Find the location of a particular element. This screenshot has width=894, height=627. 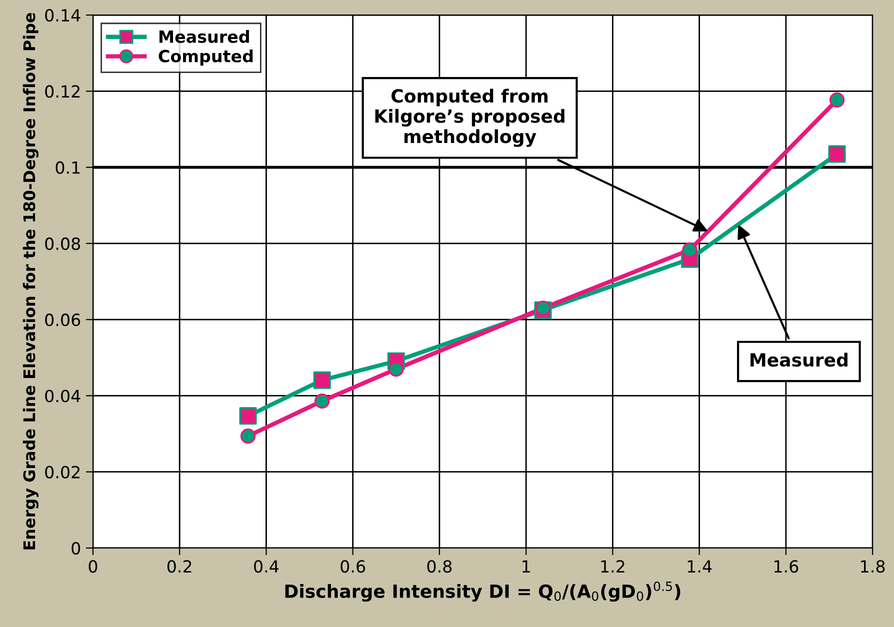

text: Discharge Intensity DI = Q$_{0}$/(A$_{0}$(gD$_{0}$)$^{0.5}$) is located at coordinates (482, 591).